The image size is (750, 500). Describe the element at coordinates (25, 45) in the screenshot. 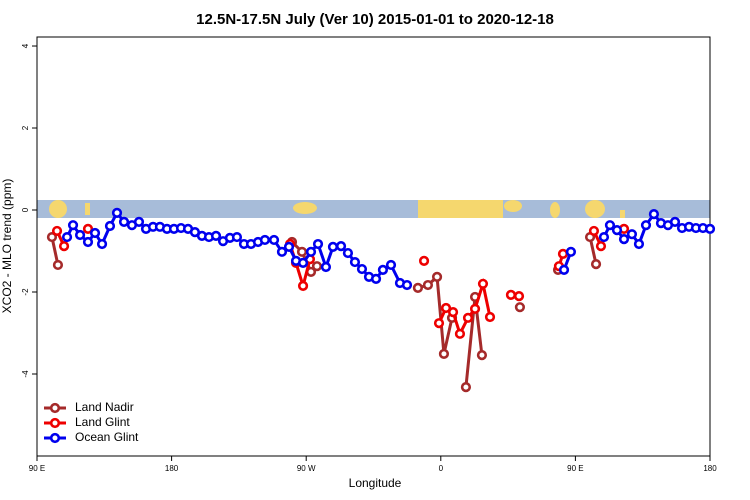

I see `y-tick-label: 4` at that location.